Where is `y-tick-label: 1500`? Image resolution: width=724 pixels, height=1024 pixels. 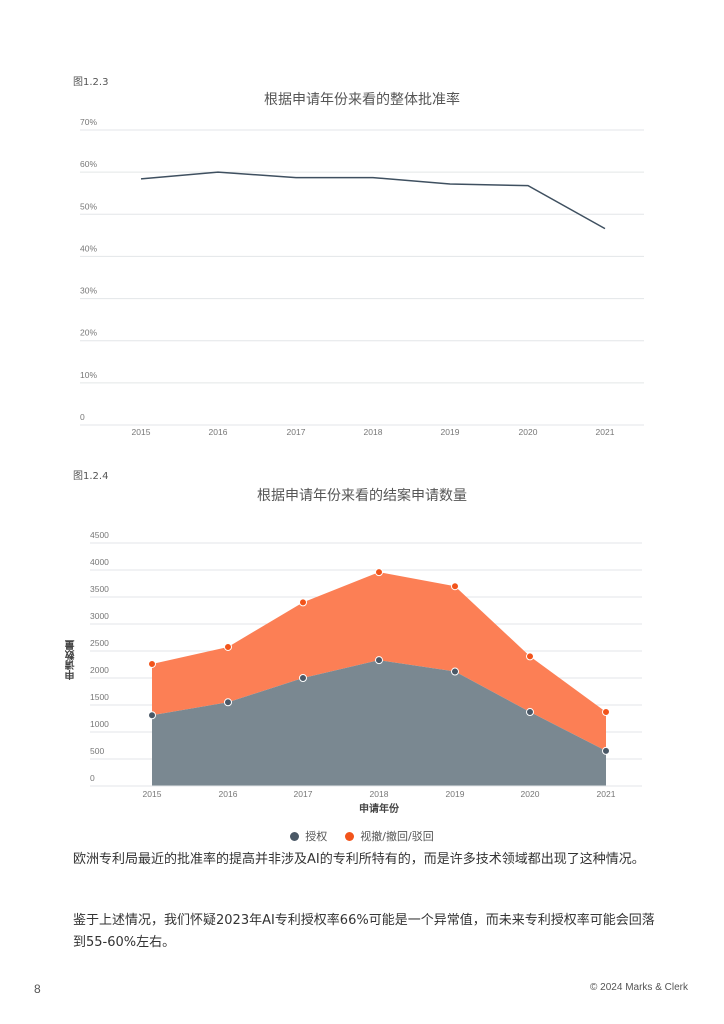 y-tick-label: 1500 is located at coordinates (99, 697).